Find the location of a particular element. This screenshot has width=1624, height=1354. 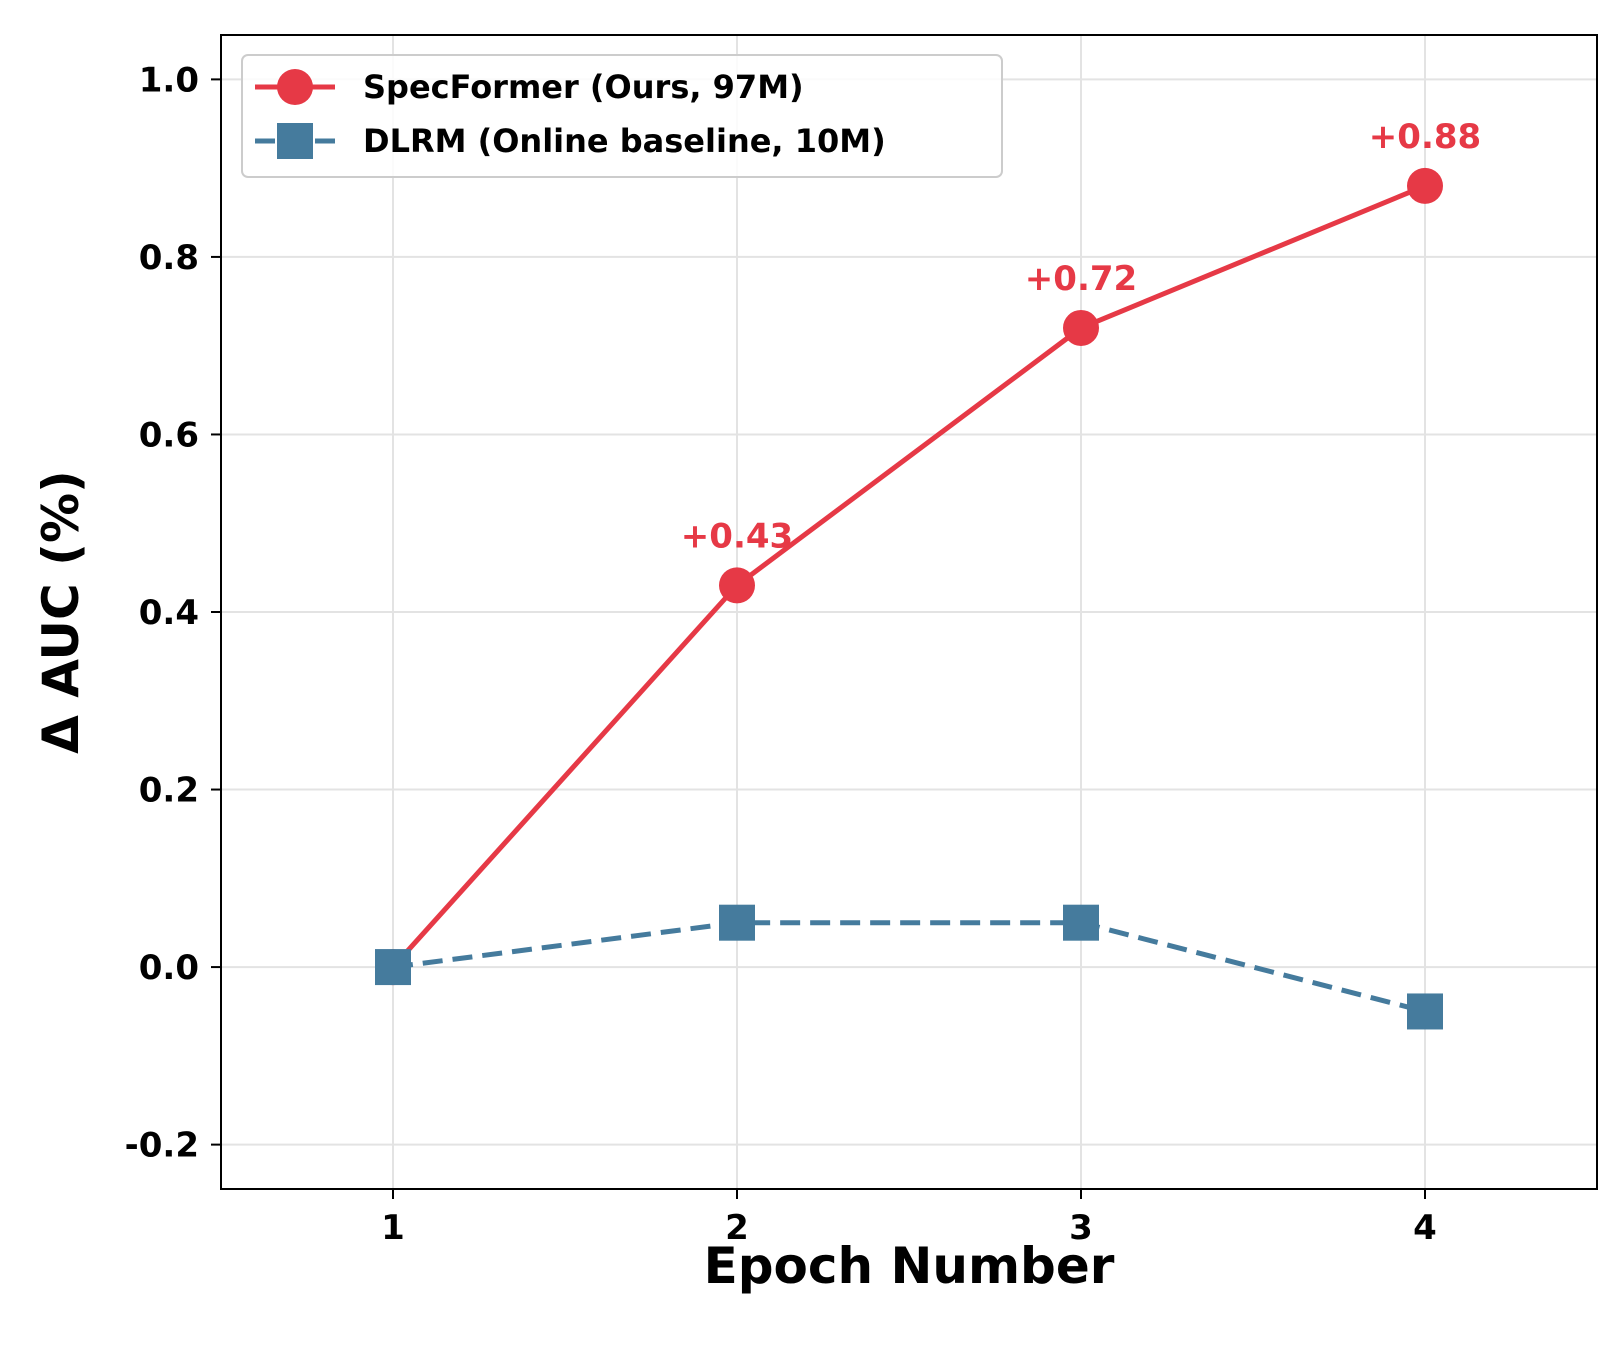

x-tick-label: 1 is located at coordinates (393, 1228).